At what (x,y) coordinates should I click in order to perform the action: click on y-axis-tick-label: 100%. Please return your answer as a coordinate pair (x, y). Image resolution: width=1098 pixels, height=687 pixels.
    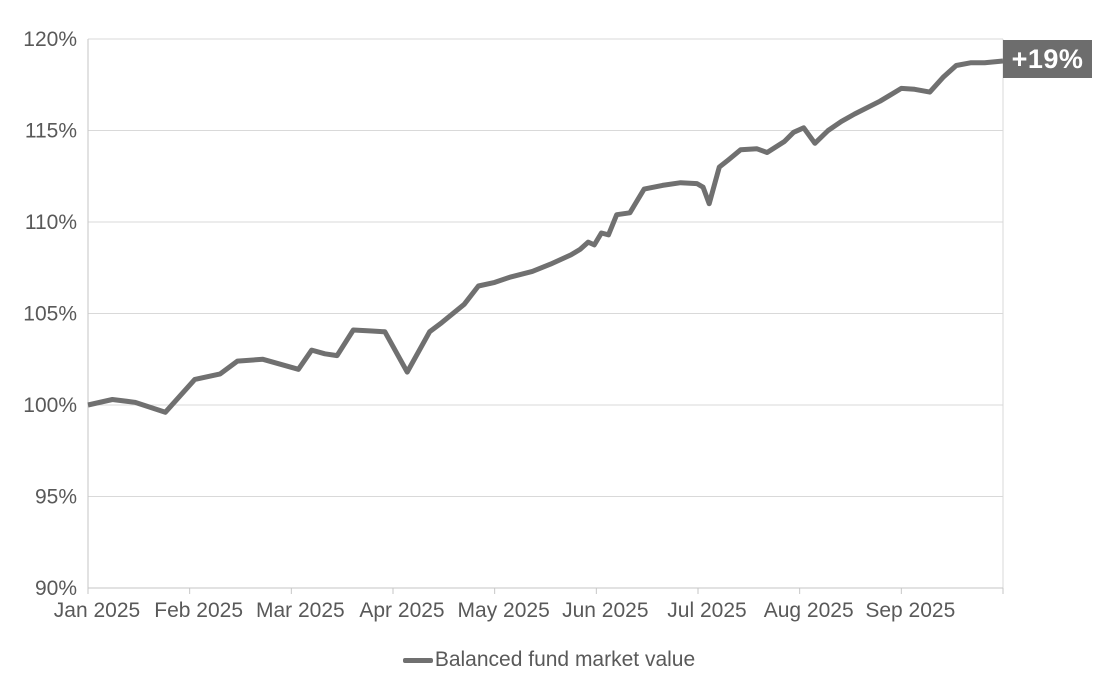
    Looking at the image, I should click on (50, 405).